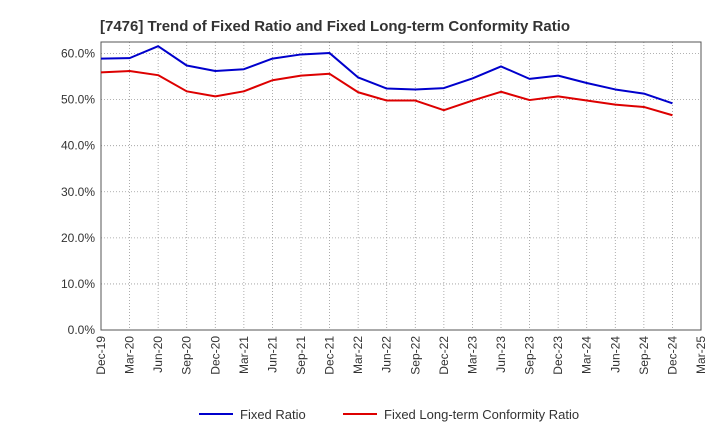 The image size is (720, 440). What do you see at coordinates (501, 354) in the screenshot?
I see `x-tick-label: Jun-23` at bounding box center [501, 354].